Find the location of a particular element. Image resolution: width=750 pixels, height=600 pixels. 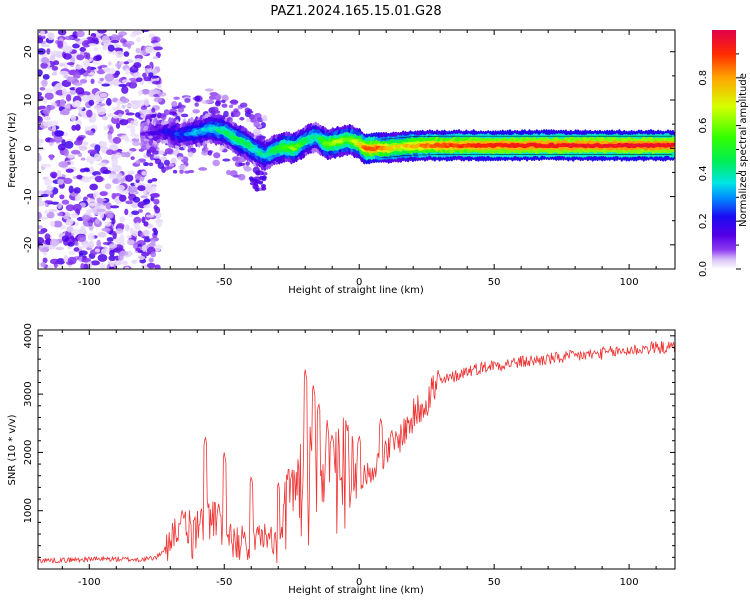

y-tick-label: 0 is located at coordinates (28, 148).